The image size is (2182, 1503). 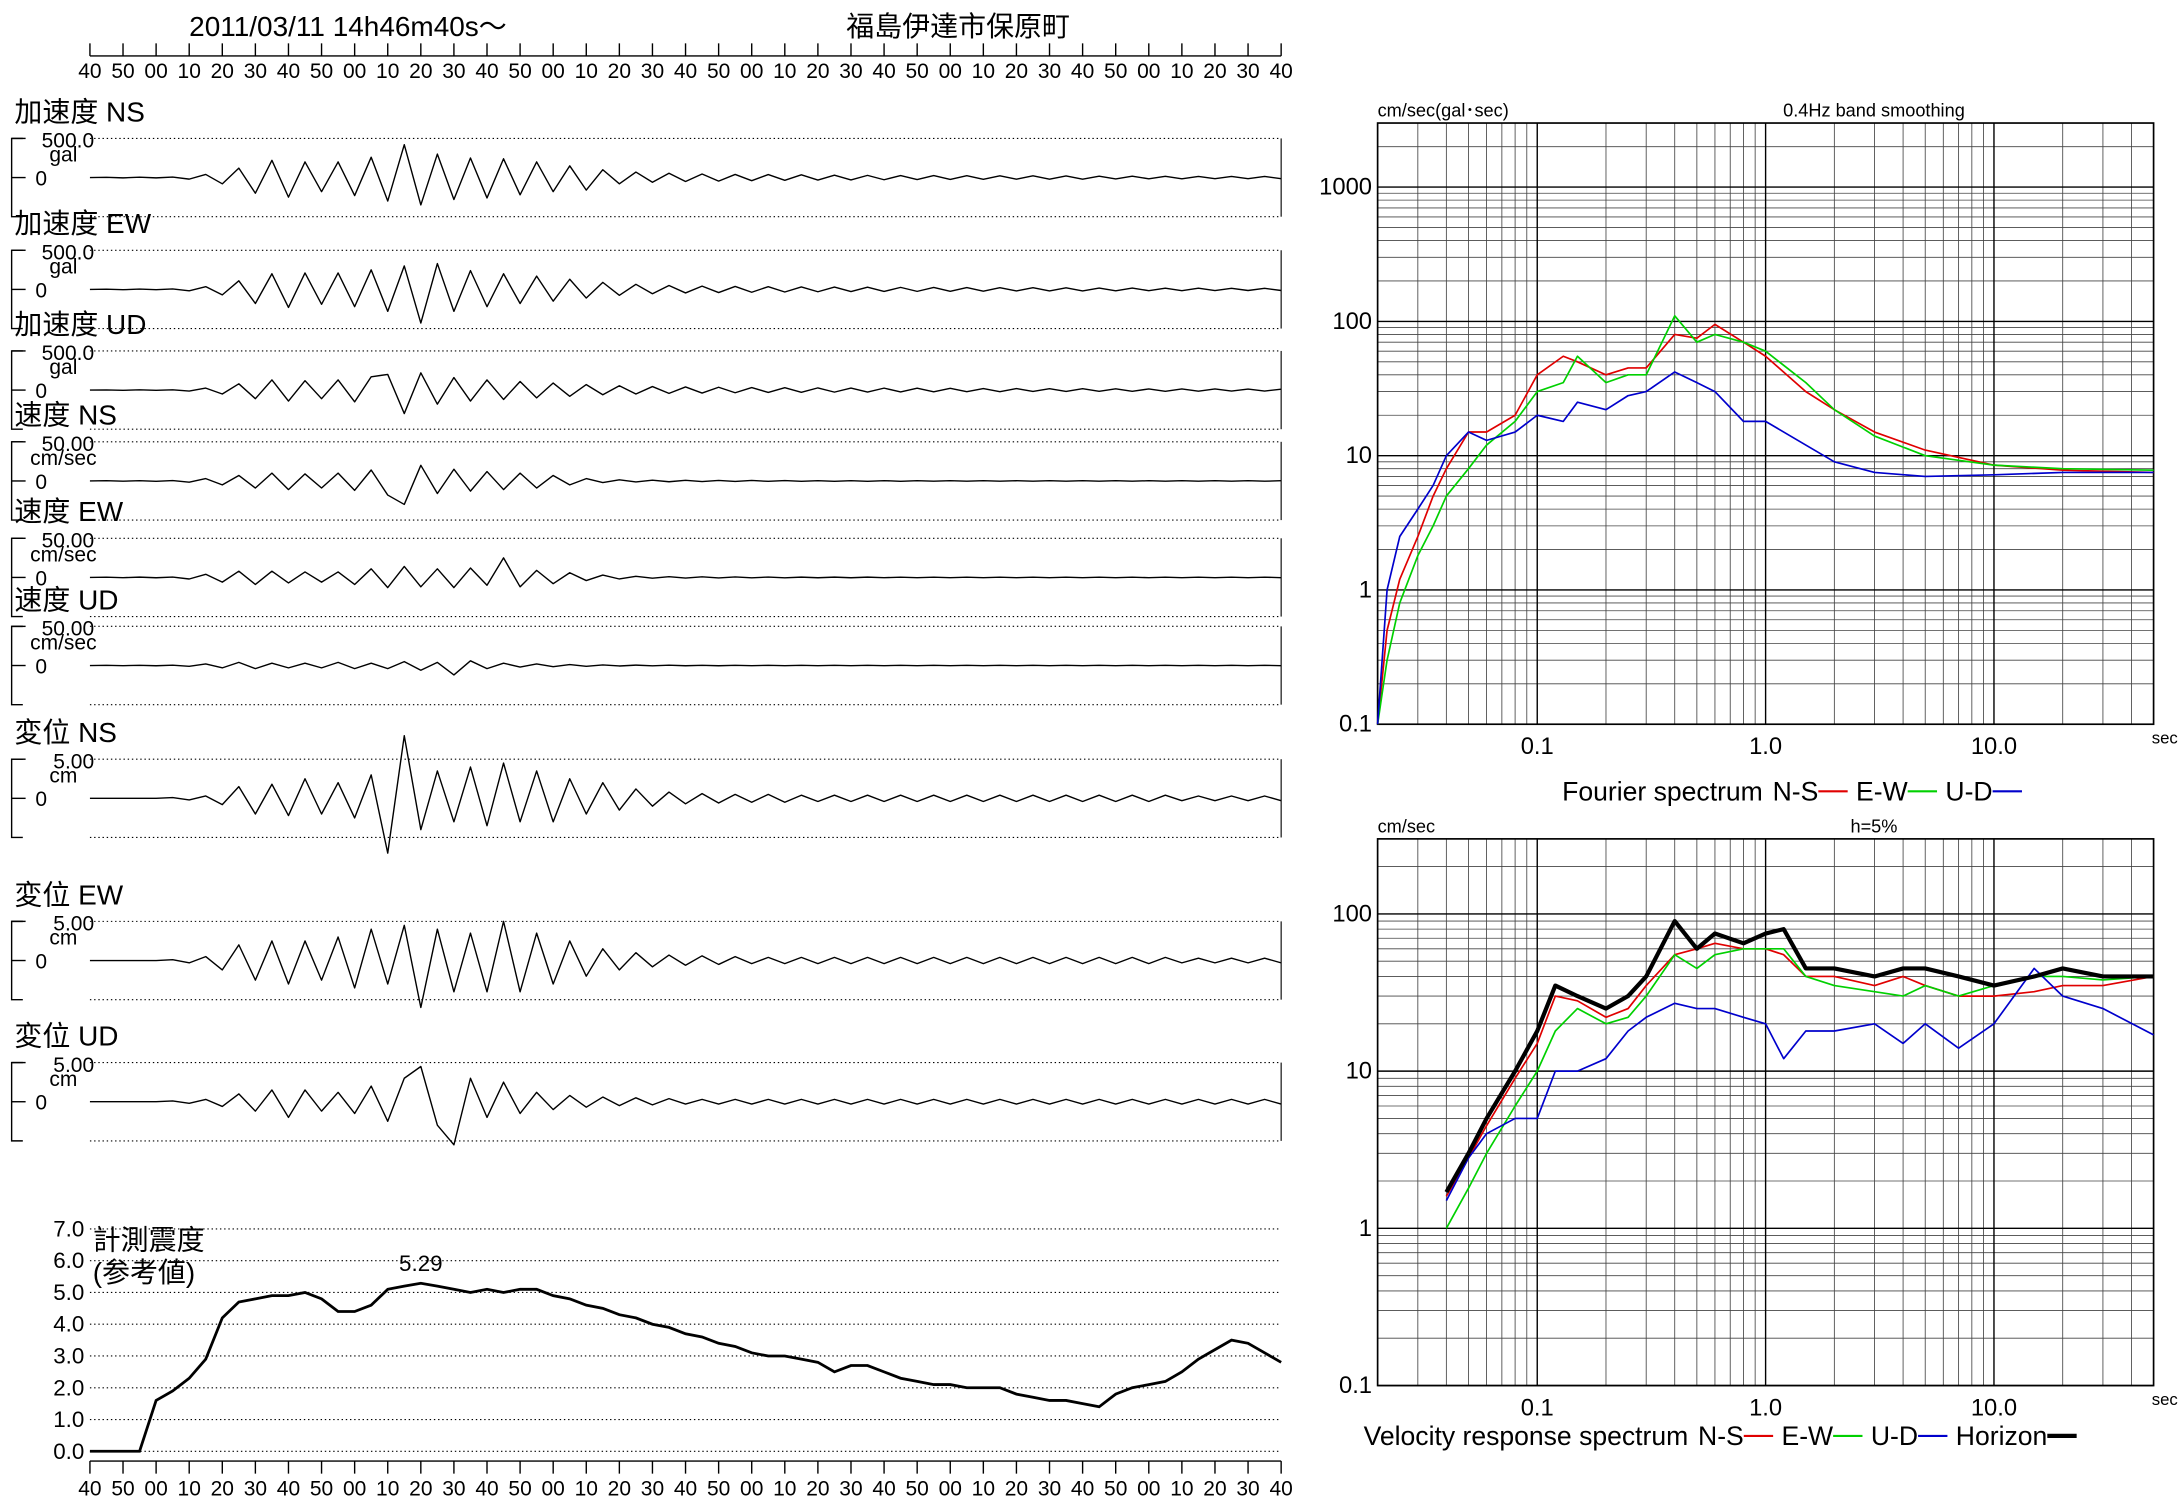 I want to click on chart-subtitle: h=5%, so click(x=1873, y=826).